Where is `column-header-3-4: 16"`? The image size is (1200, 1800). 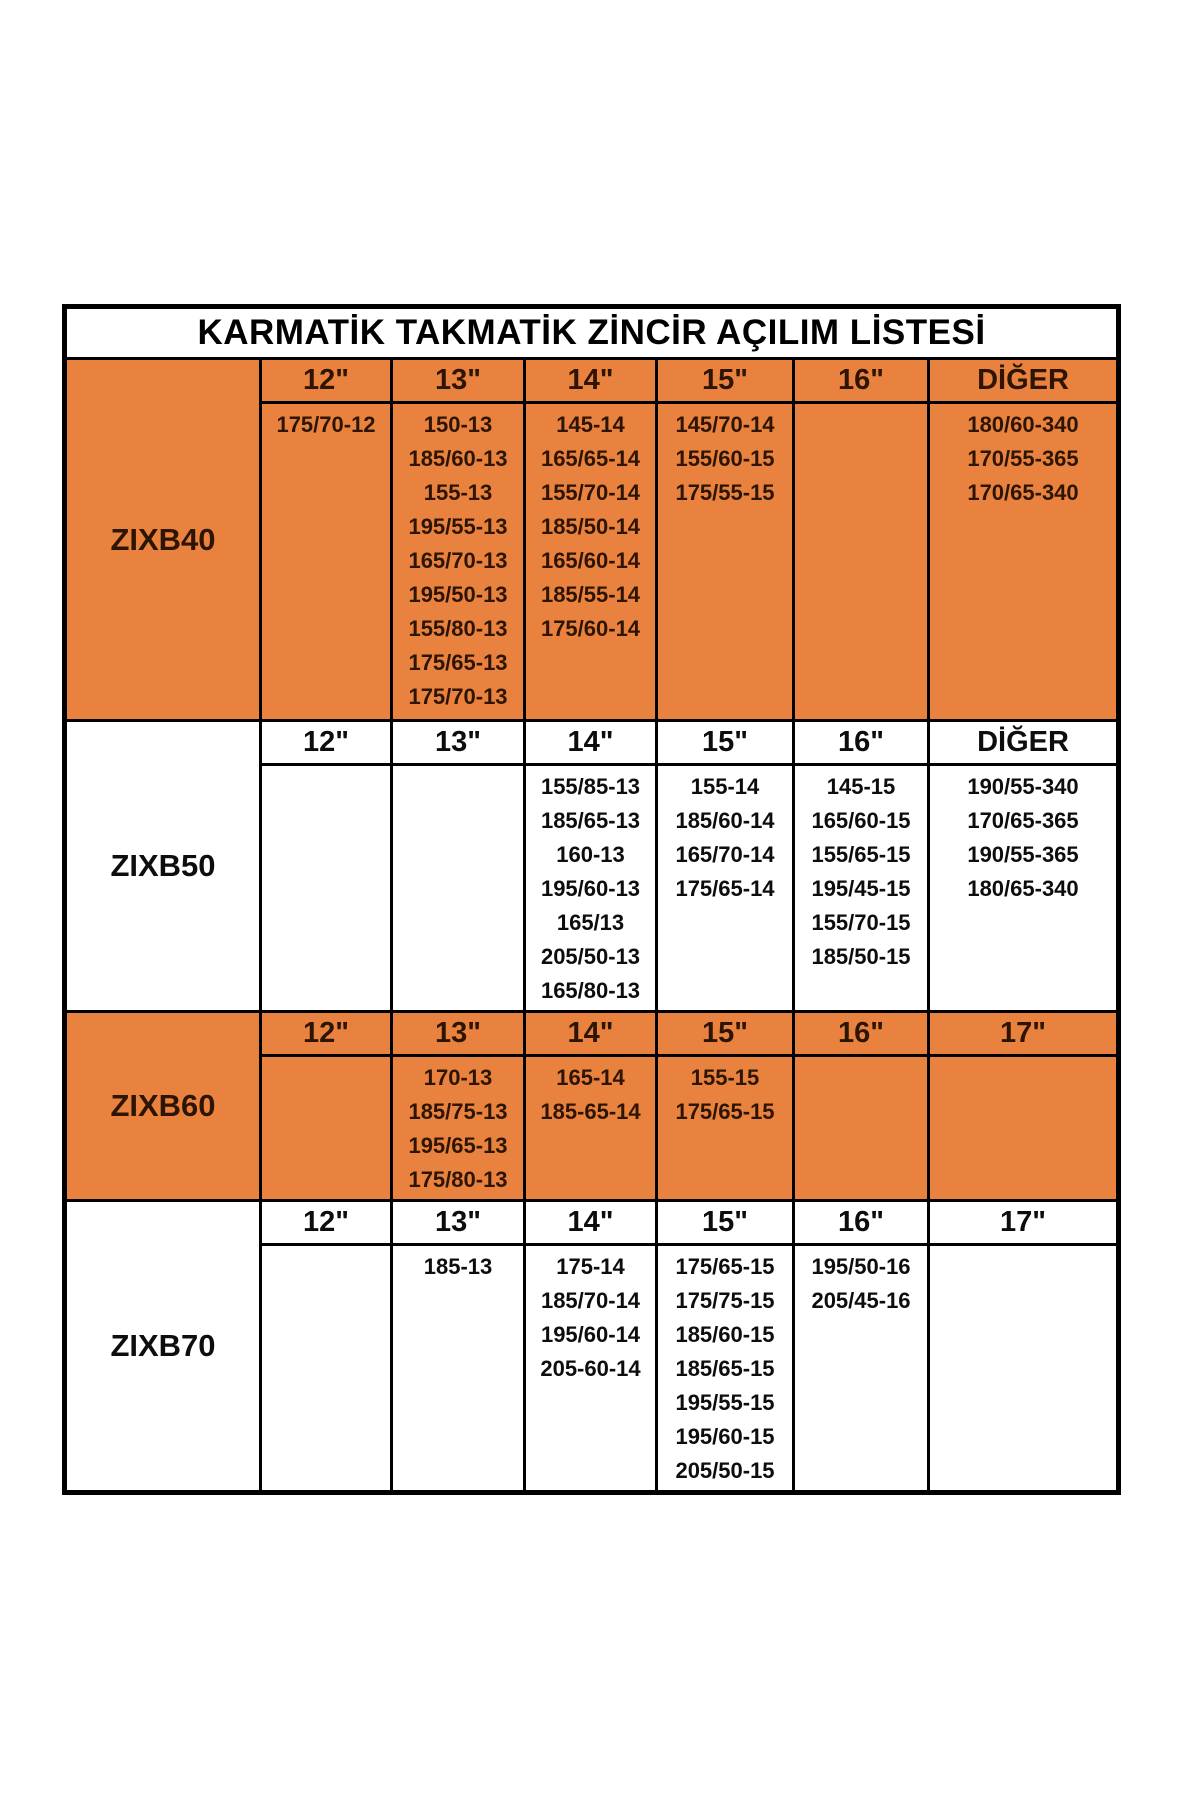 column-header-3-4: 16" is located at coordinates (861, 1222).